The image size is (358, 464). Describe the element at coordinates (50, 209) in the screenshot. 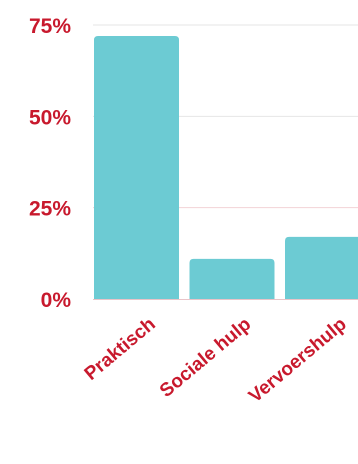

I see `y-tick-label: 25%` at that location.